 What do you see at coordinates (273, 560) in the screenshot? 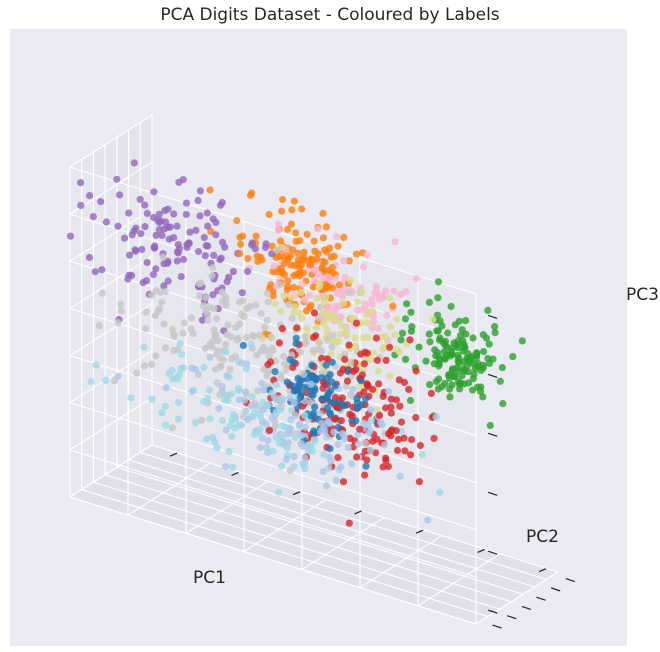
I see `floor-grid-y` at bounding box center [273, 560].